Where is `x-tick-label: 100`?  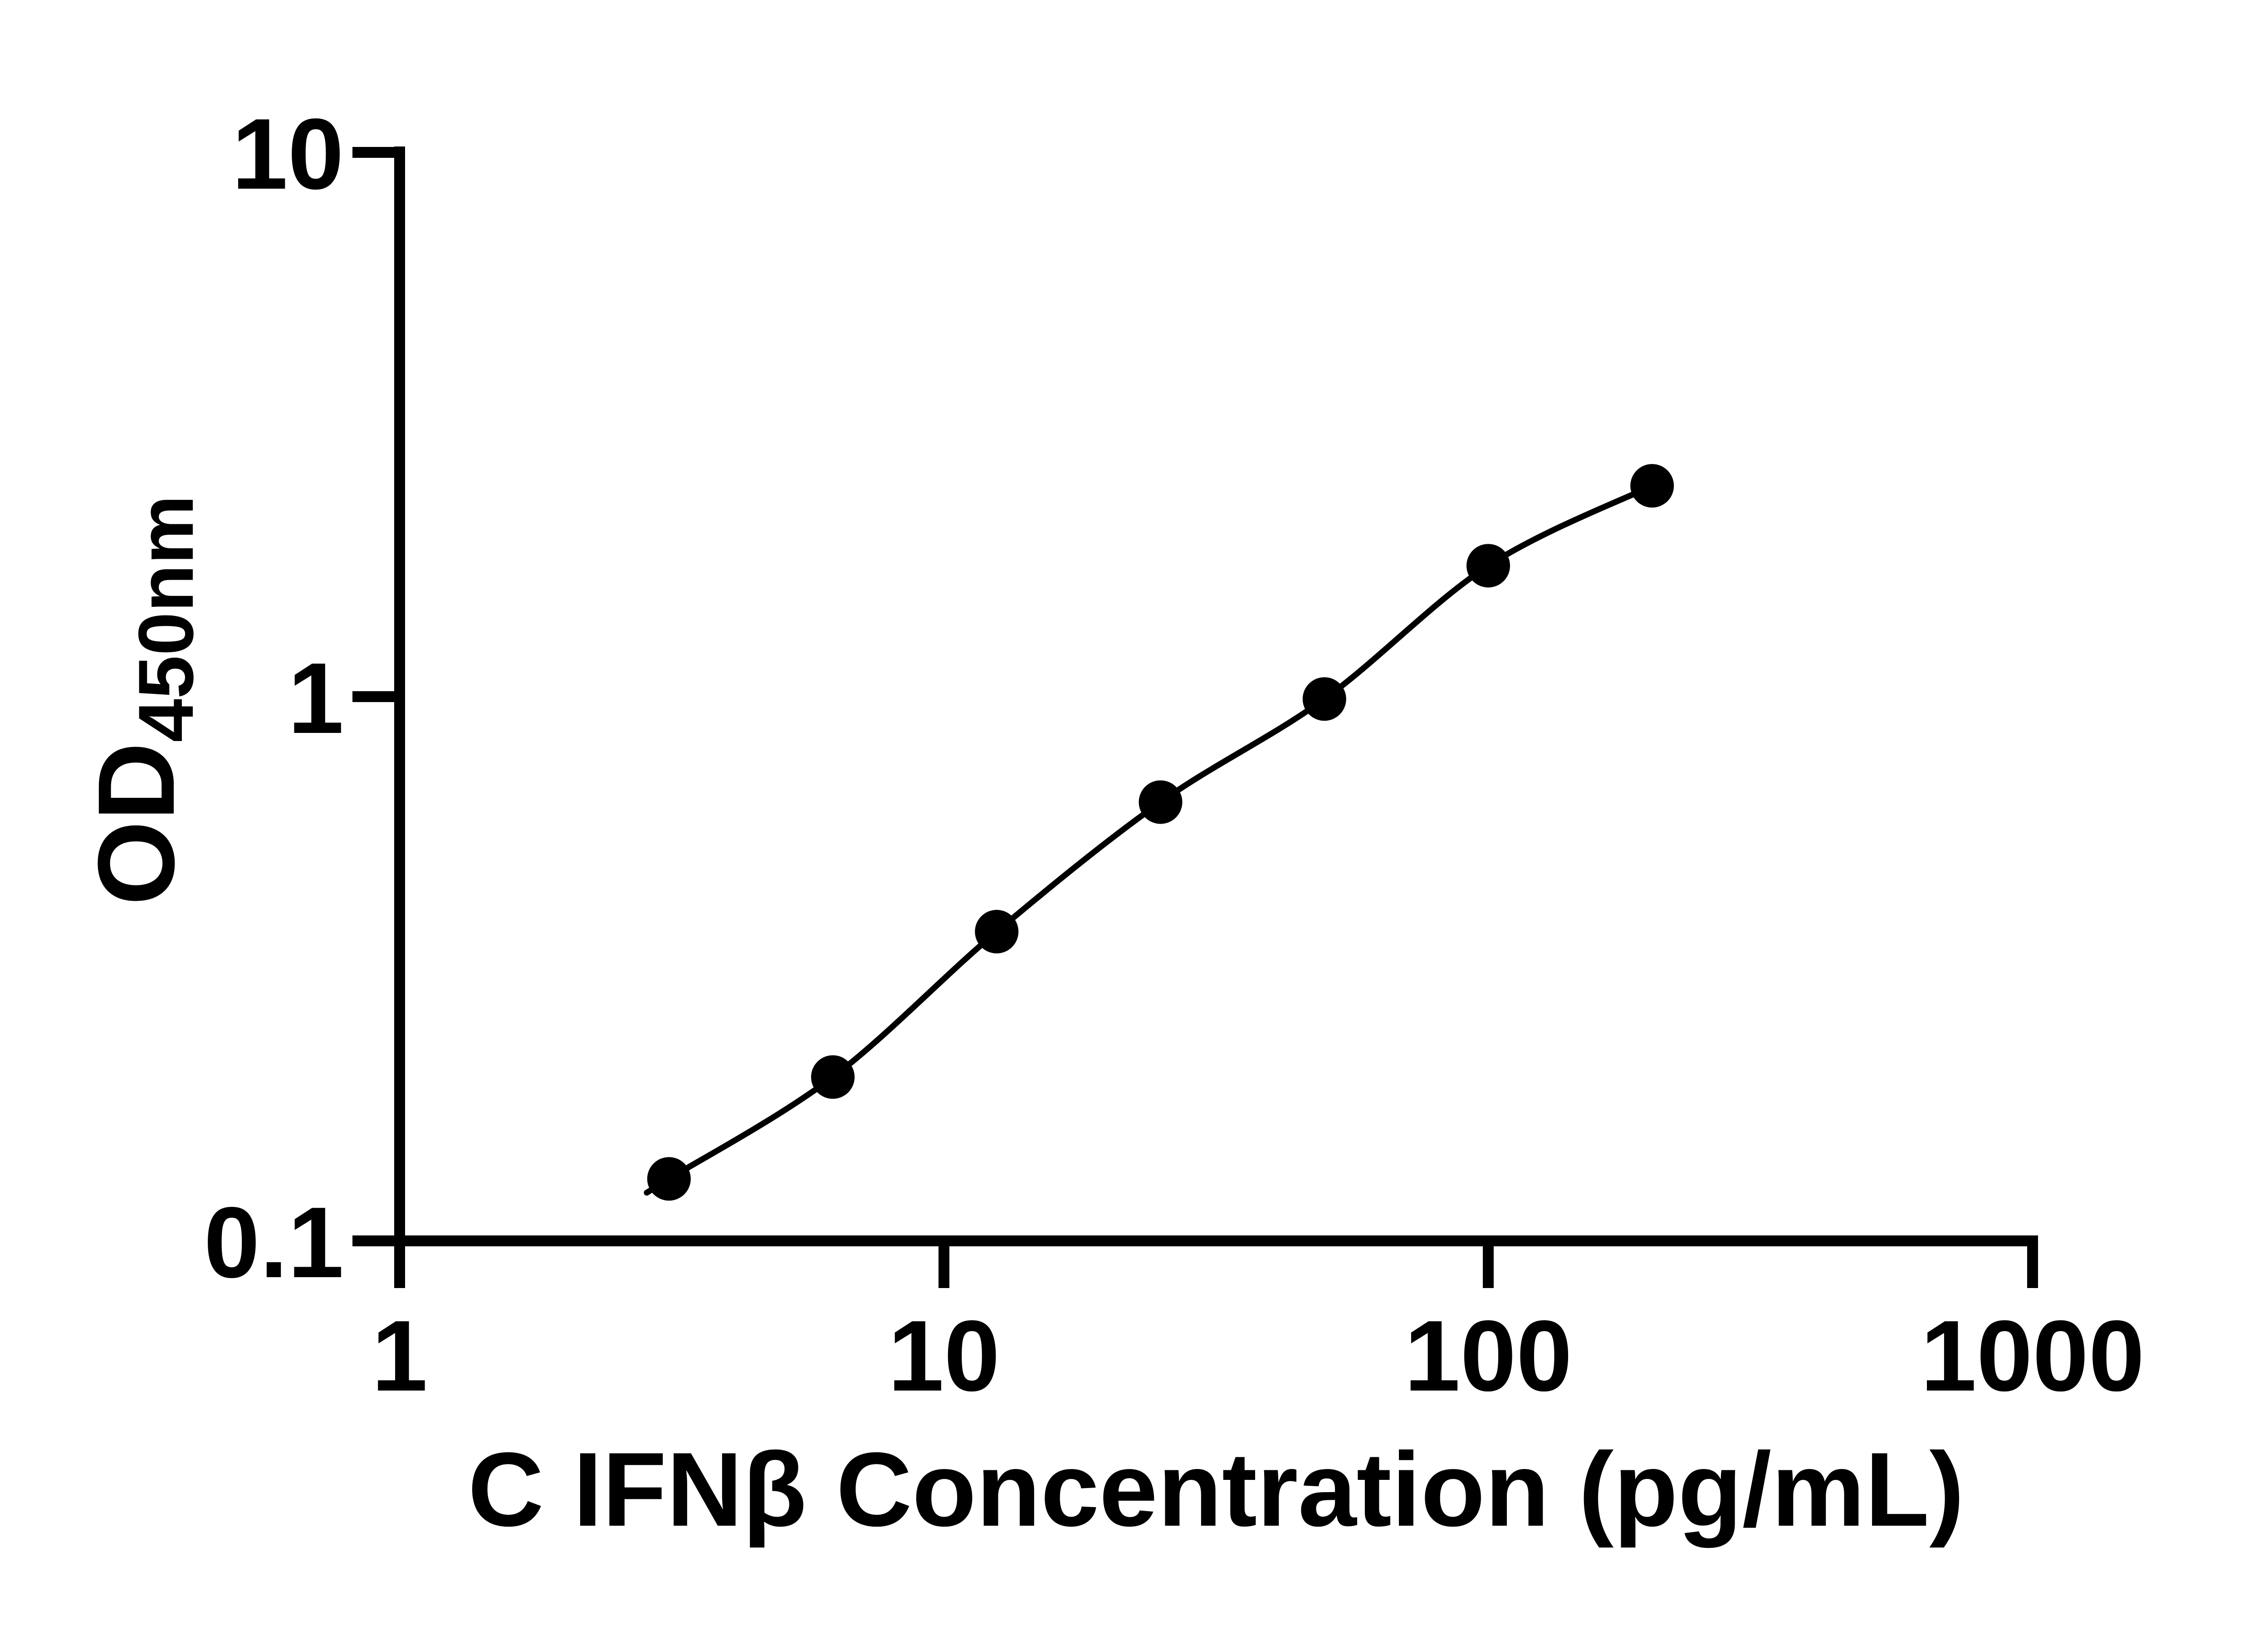 x-tick-label: 100 is located at coordinates (1488, 1356).